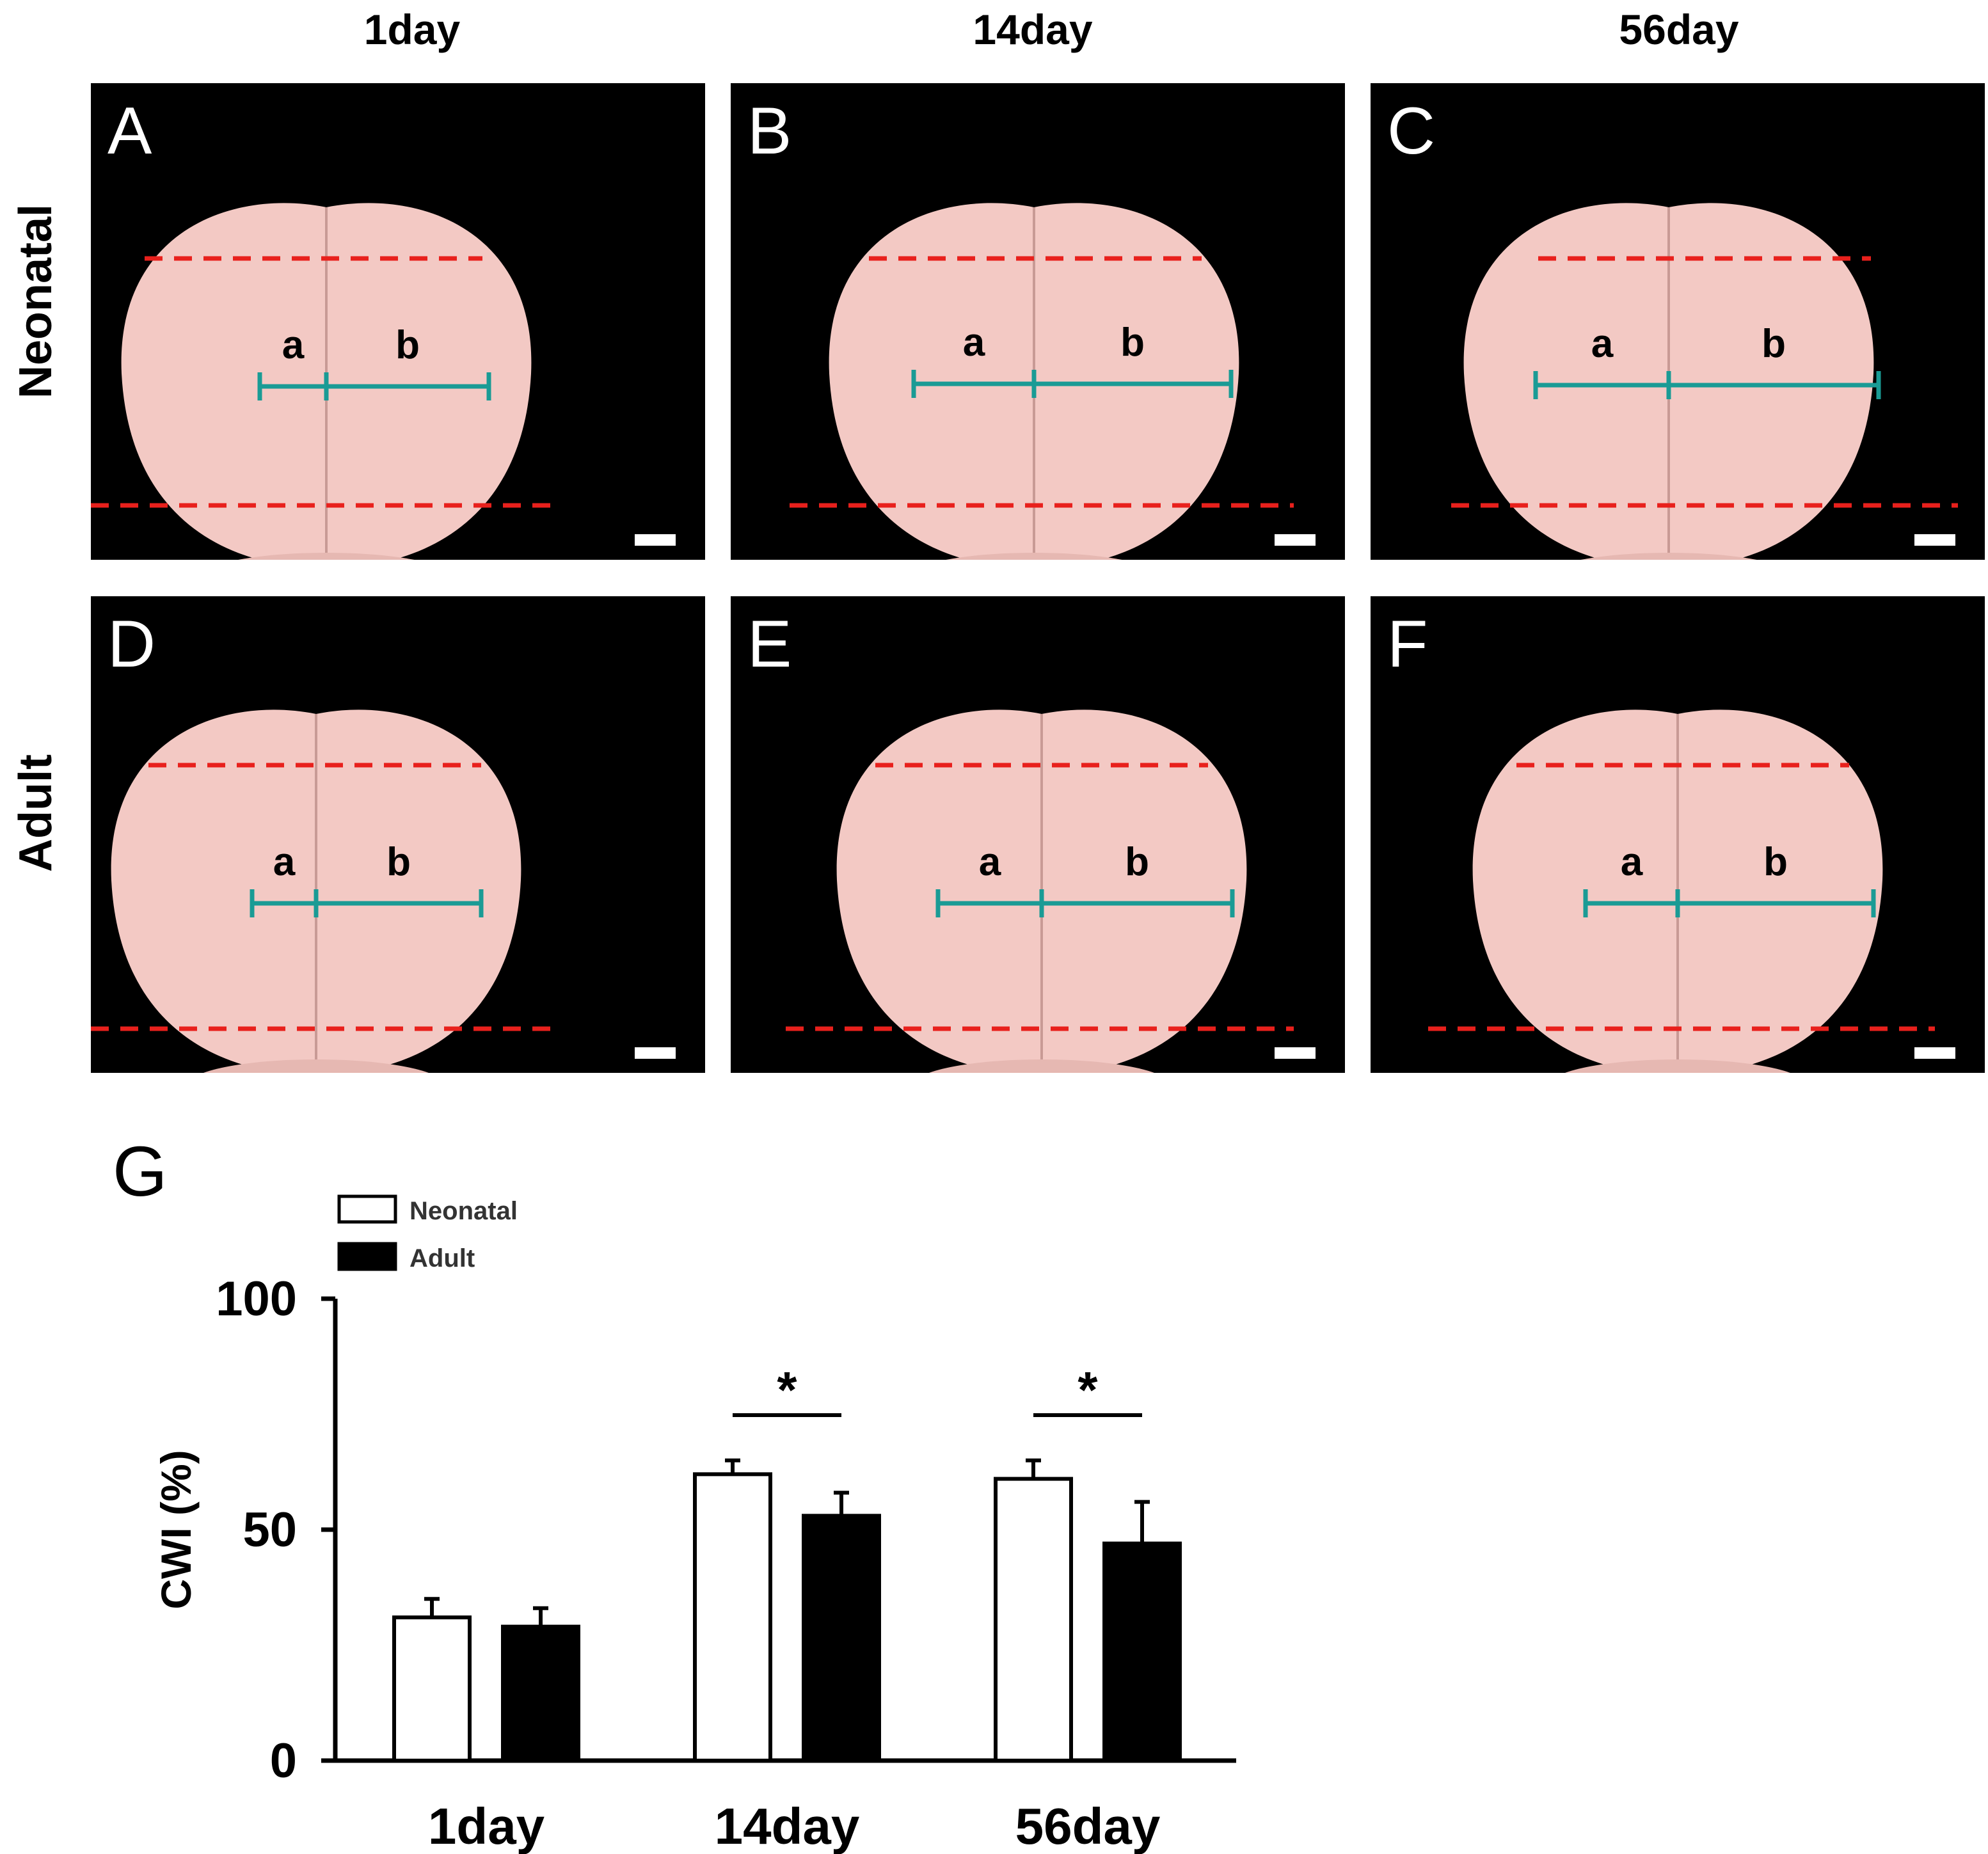 This screenshot has width=1988, height=1854. What do you see at coordinates (176, 1529) in the screenshot?
I see `y-axis-label: CWI (%)` at bounding box center [176, 1529].